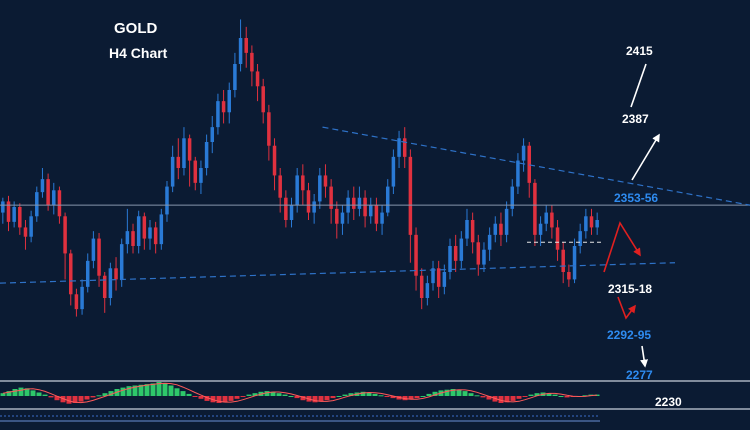 The image size is (750, 430). Describe the element at coordinates (622, 247) in the screenshot. I see `arrow-red-up-down` at that location.